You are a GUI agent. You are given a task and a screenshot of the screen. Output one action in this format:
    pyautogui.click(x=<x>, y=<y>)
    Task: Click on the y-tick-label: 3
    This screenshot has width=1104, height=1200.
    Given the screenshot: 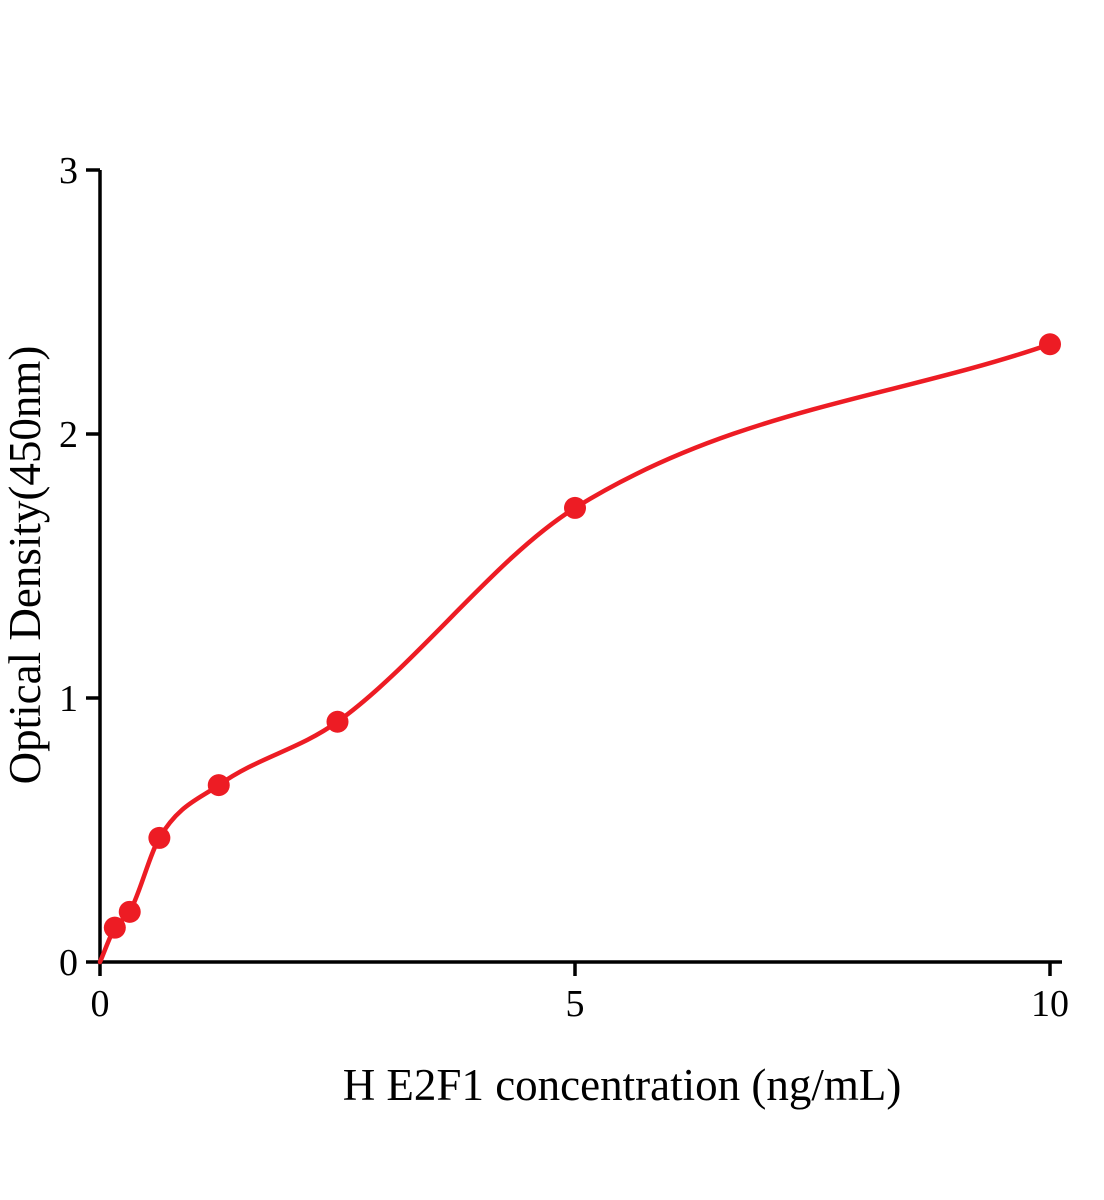 What is the action you would take?
    pyautogui.click(x=68, y=171)
    